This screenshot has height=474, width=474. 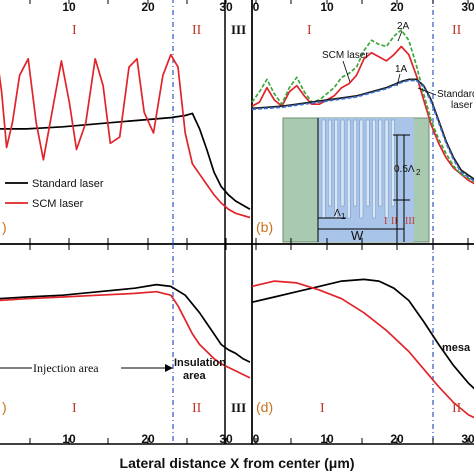 I want to click on label-scm-laser-b: SCM laser, so click(x=345, y=55).